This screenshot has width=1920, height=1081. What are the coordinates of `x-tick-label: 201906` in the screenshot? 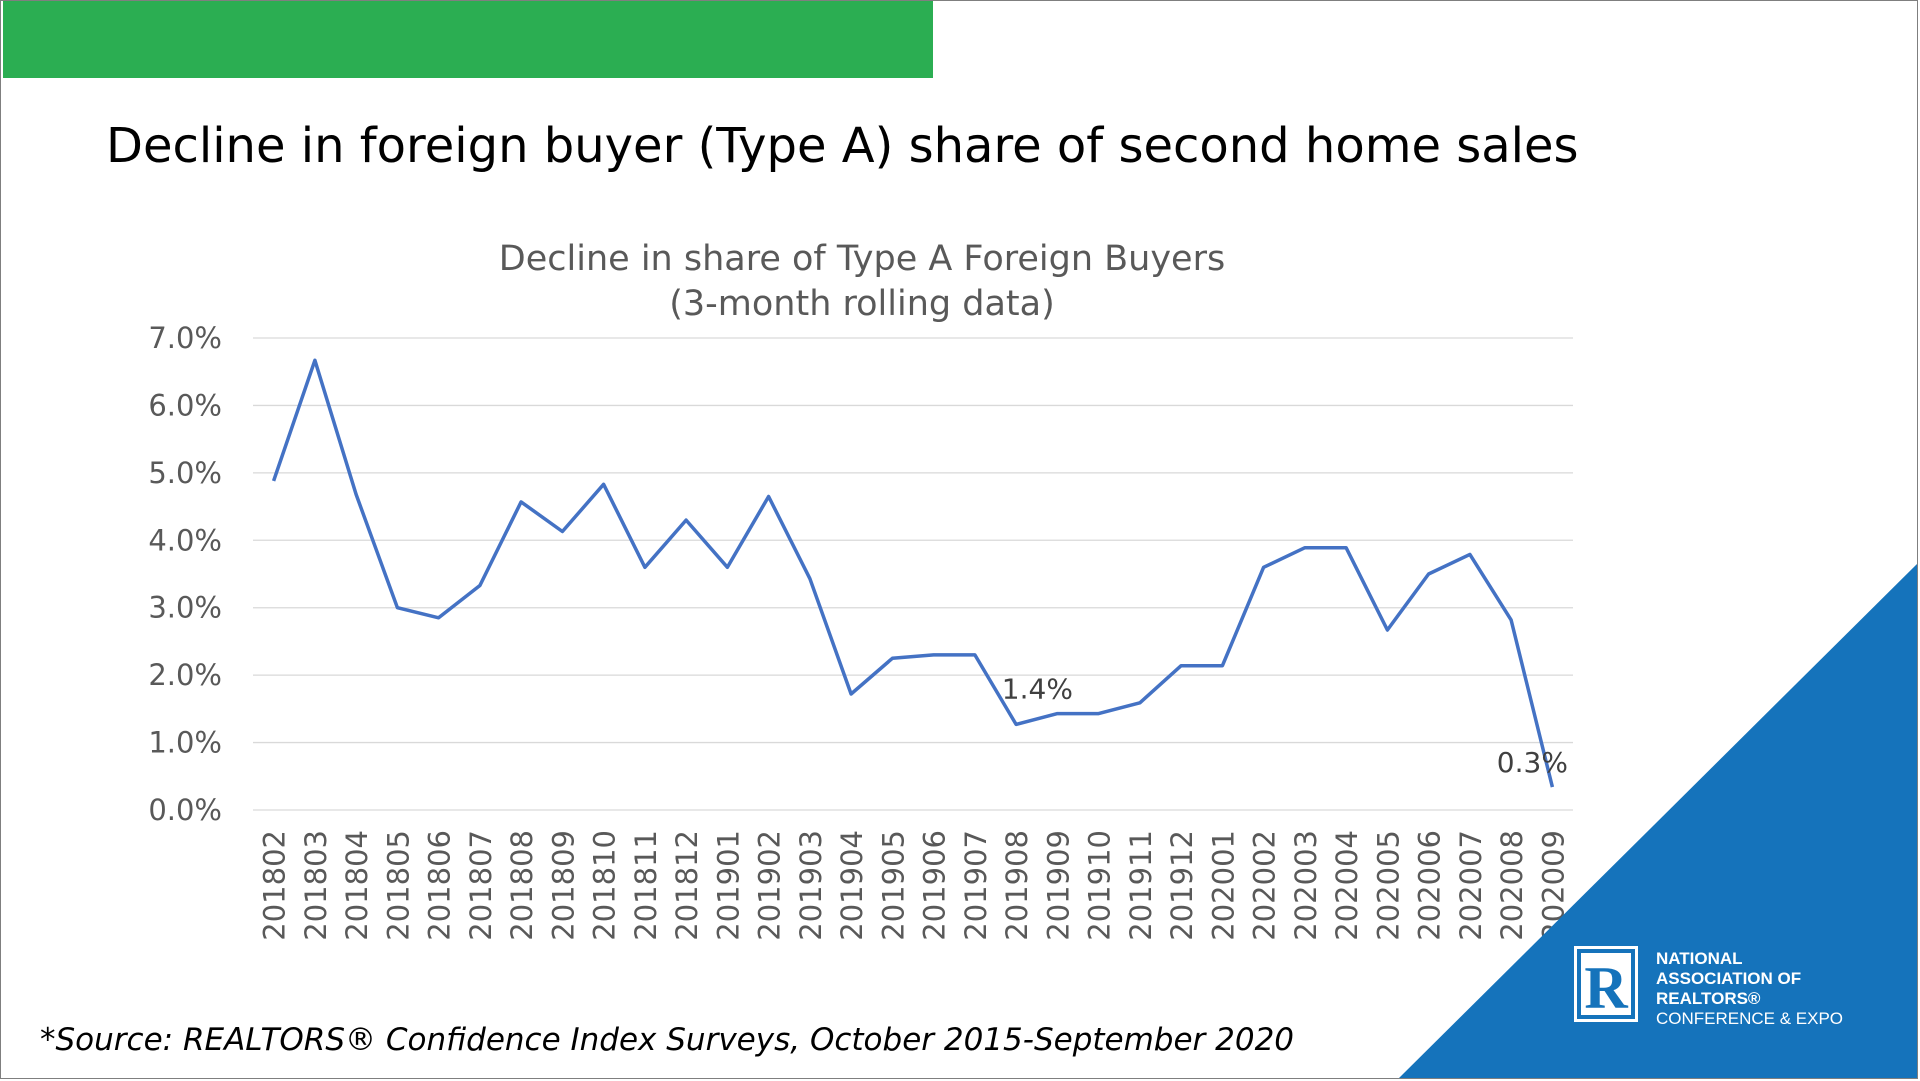 It's located at (935, 885).